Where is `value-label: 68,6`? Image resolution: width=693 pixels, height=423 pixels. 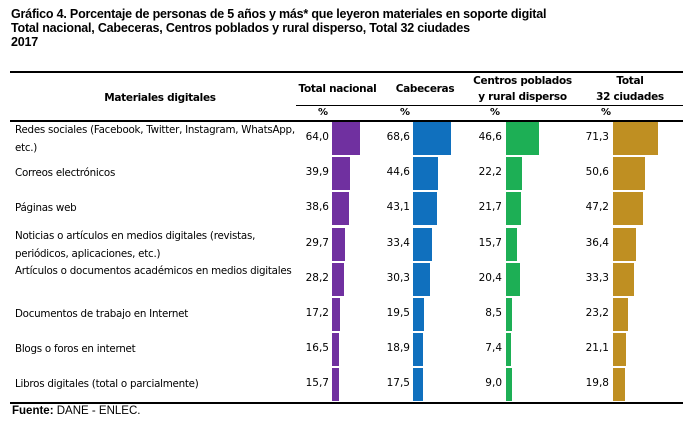
value-label: 68,6 is located at coordinates (398, 137).